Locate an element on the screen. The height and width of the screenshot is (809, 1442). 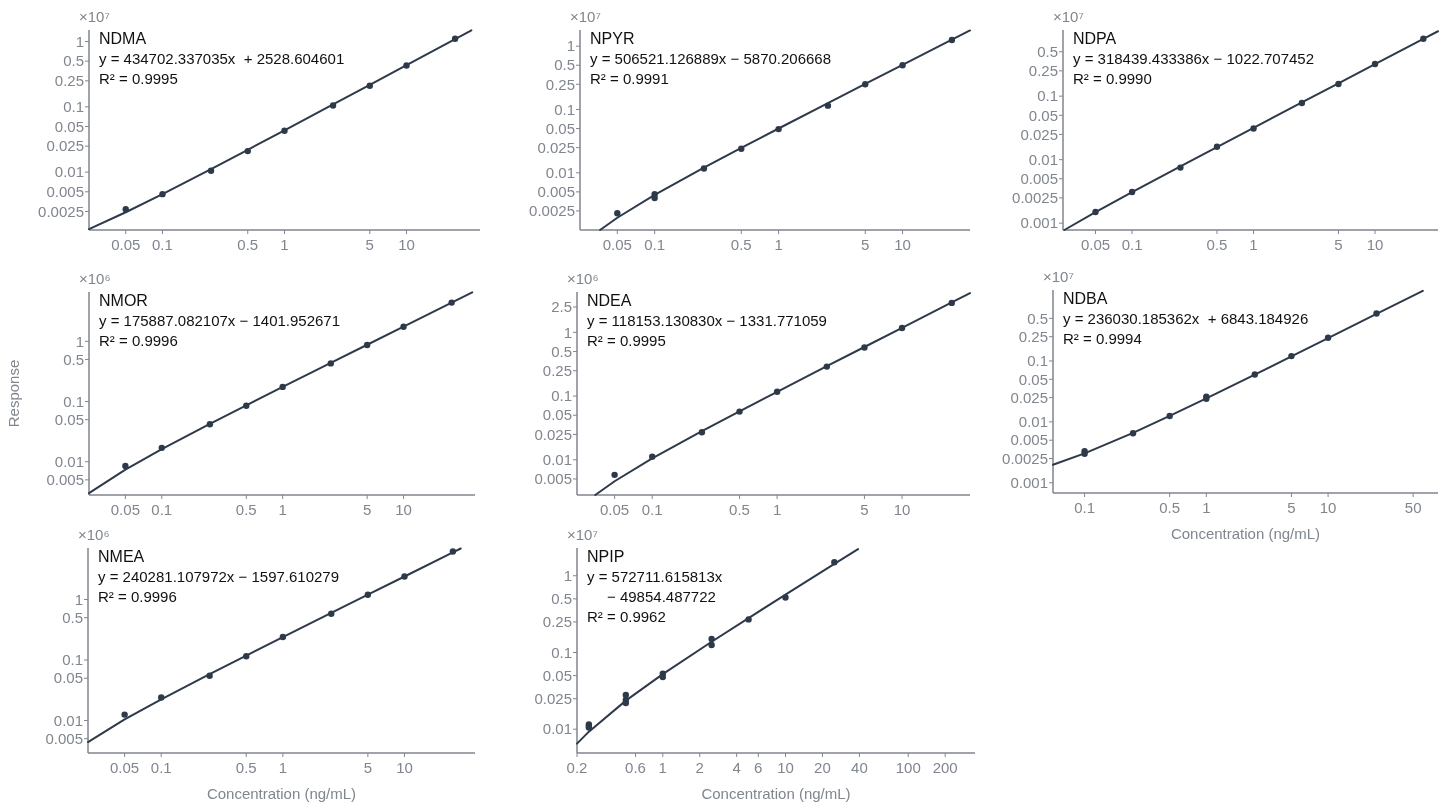
x-tick-label: 6 is located at coordinates (758, 767).